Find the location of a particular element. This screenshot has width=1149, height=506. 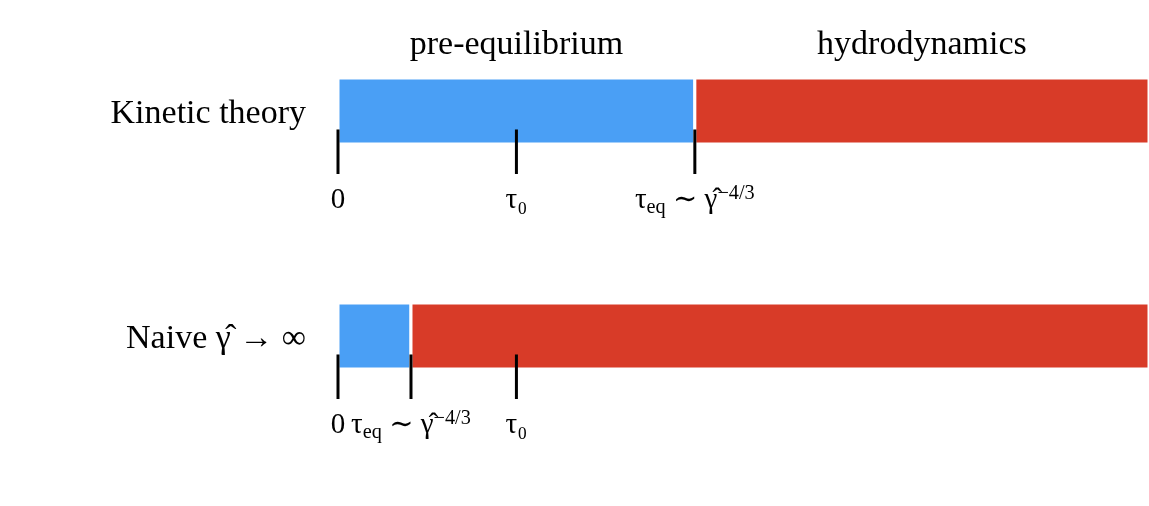

y-tick-label: Kinetic theory is located at coordinates (208, 111).